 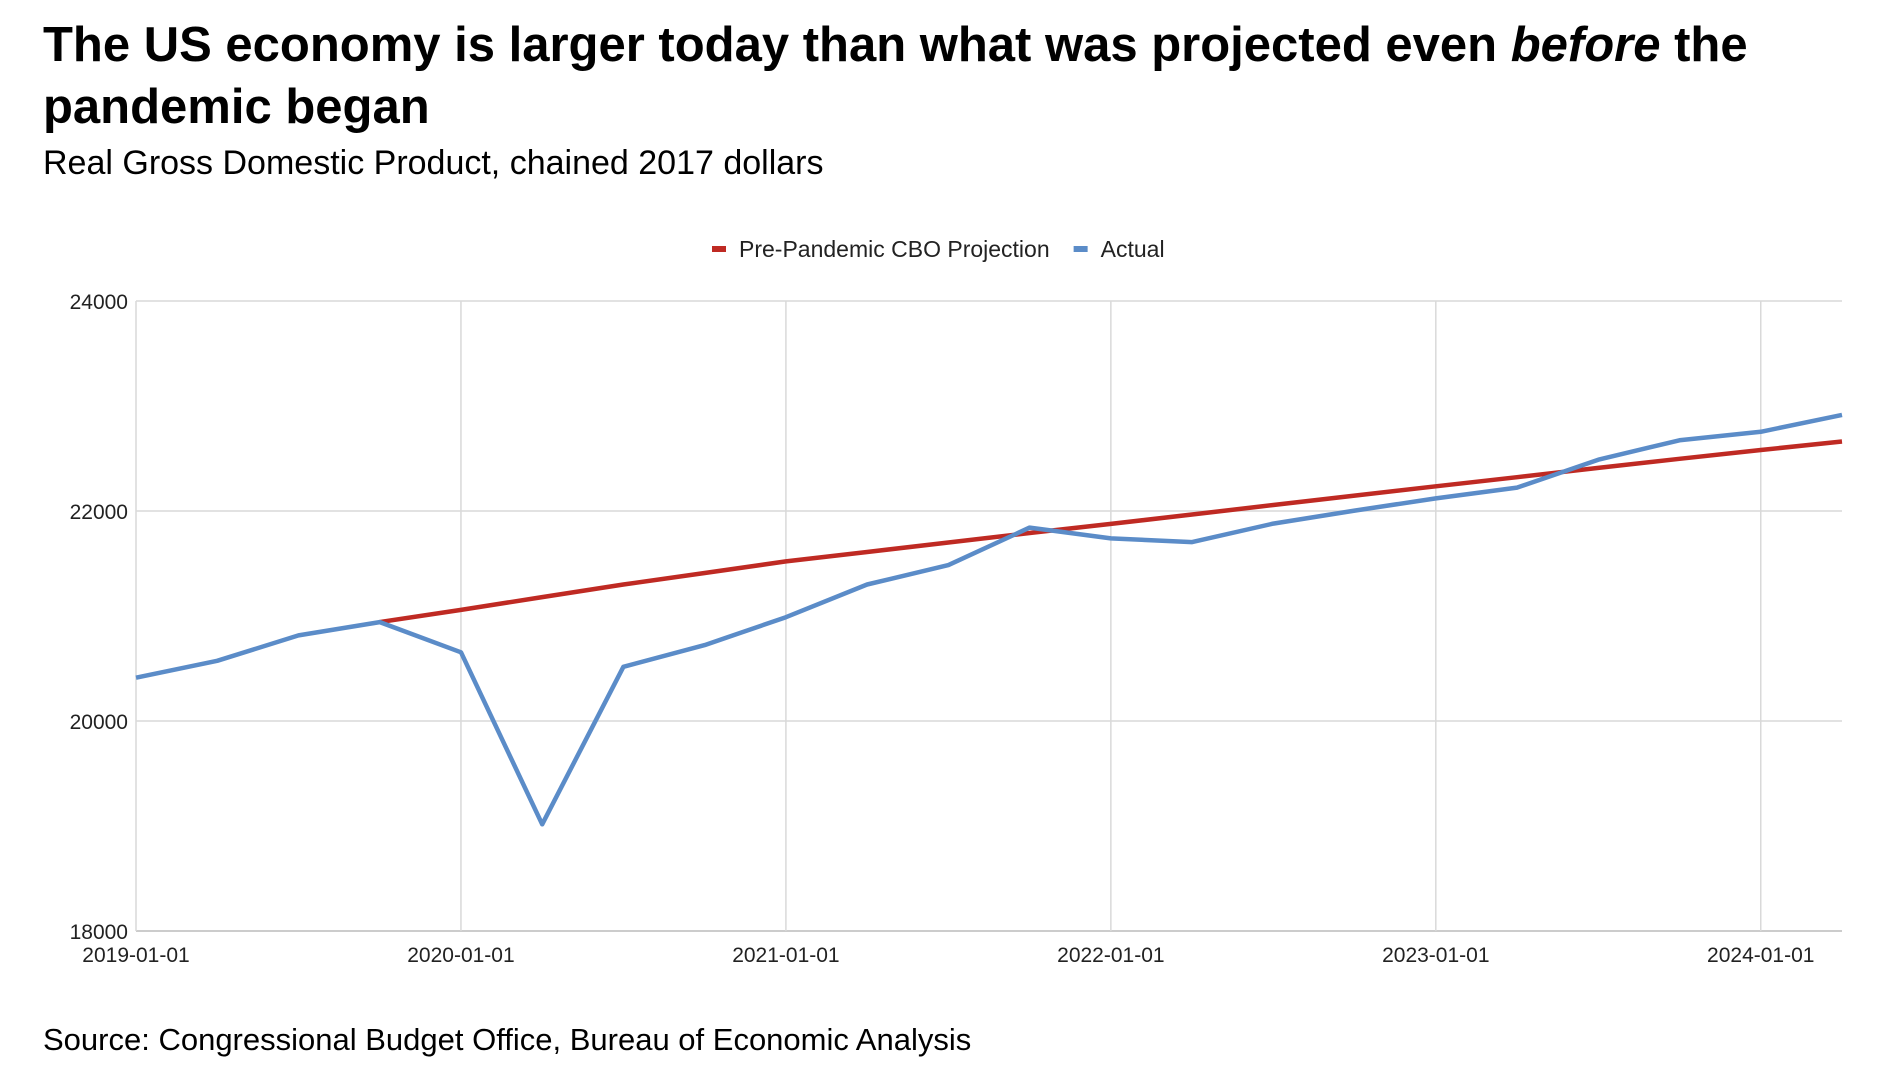 What do you see at coordinates (99, 932) in the screenshot?
I see `y-tick-label: 18000` at bounding box center [99, 932].